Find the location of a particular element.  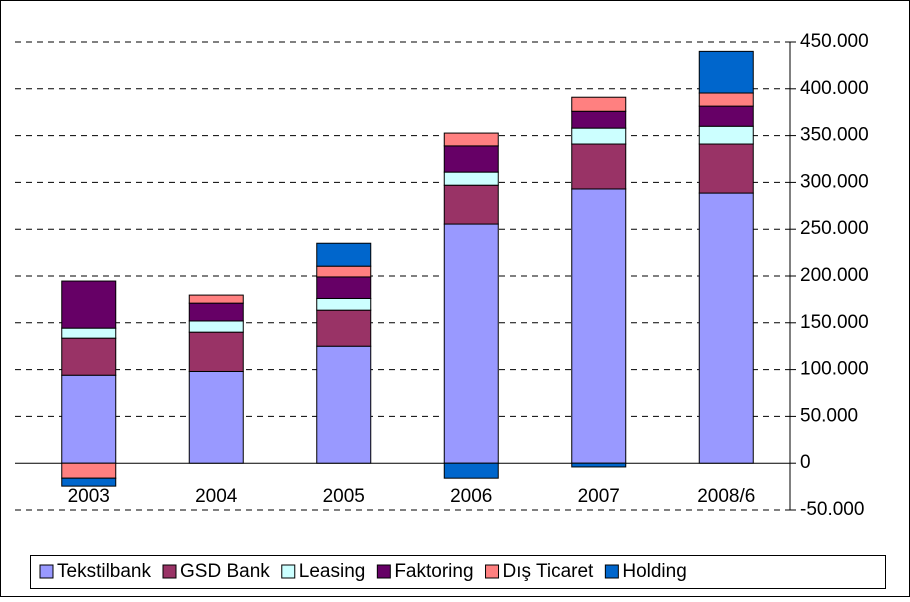

x-tick-label: 2005 is located at coordinates (344, 496).